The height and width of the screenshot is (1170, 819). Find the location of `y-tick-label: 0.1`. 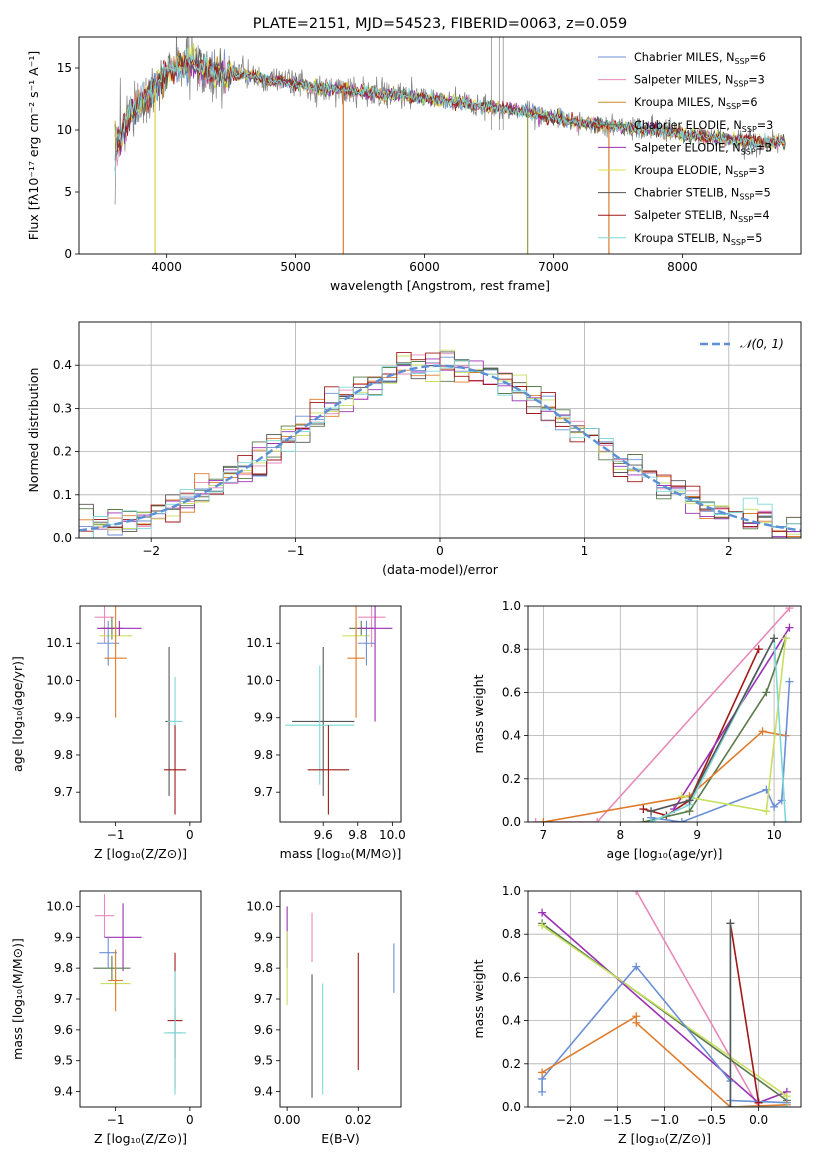

y-tick-label: 0.1 is located at coordinates (62, 495).